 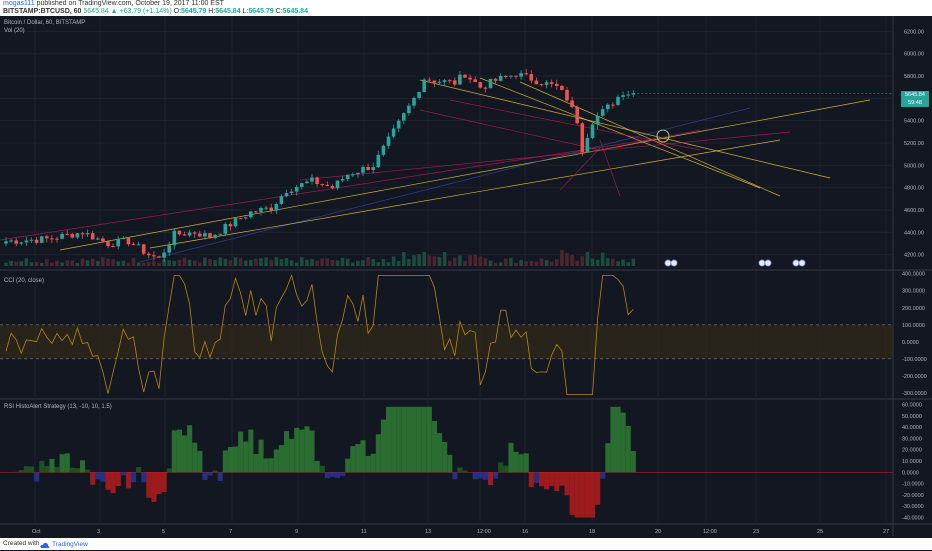 I want to click on volume-title: Vol (20), so click(x=14, y=31).